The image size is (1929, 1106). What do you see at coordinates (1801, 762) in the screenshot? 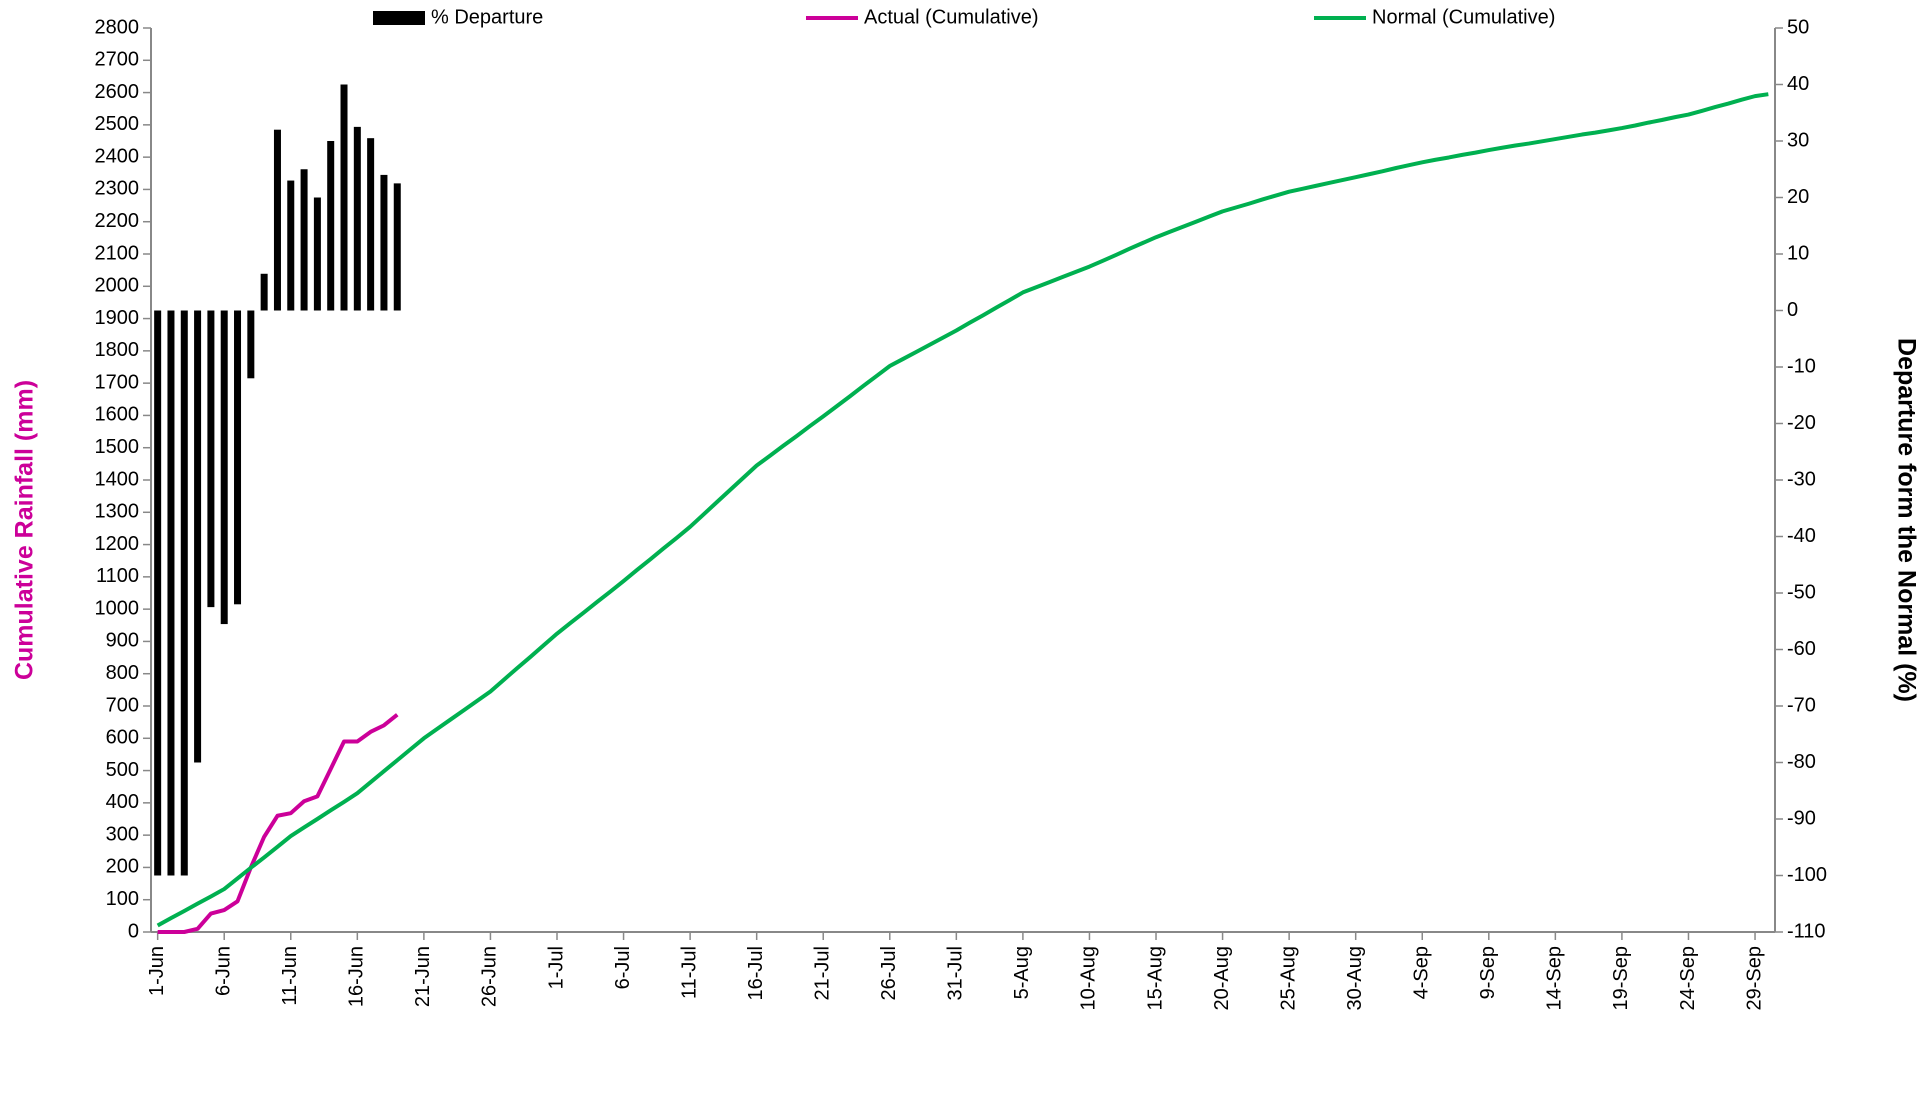
I see `y2-tick-label: -80` at bounding box center [1801, 762].